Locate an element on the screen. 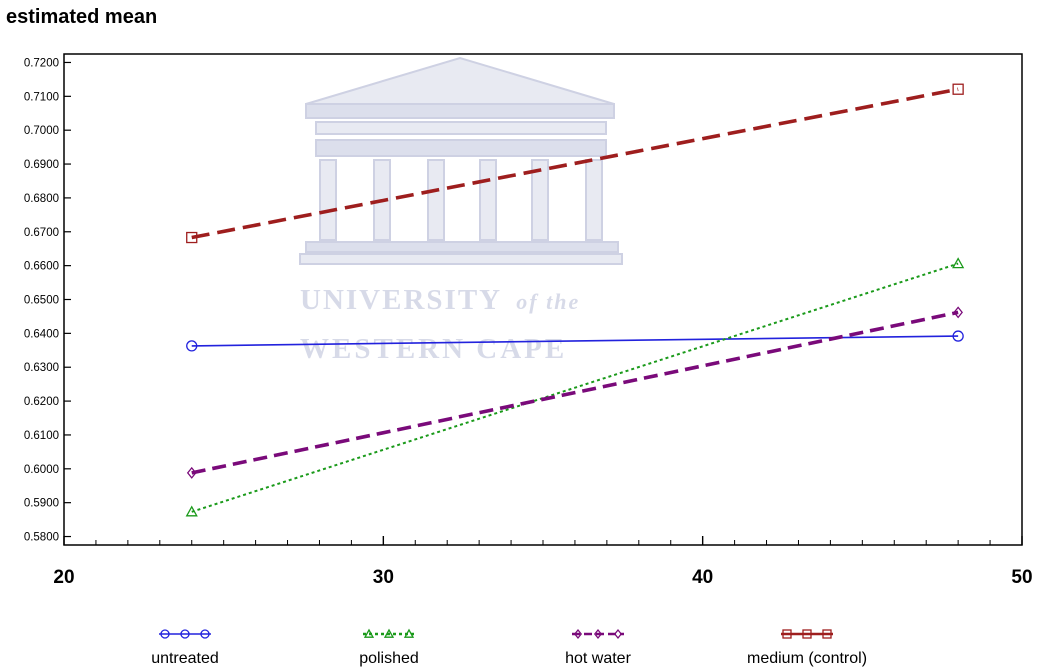  legend-item: hot water is located at coordinates (598, 647).